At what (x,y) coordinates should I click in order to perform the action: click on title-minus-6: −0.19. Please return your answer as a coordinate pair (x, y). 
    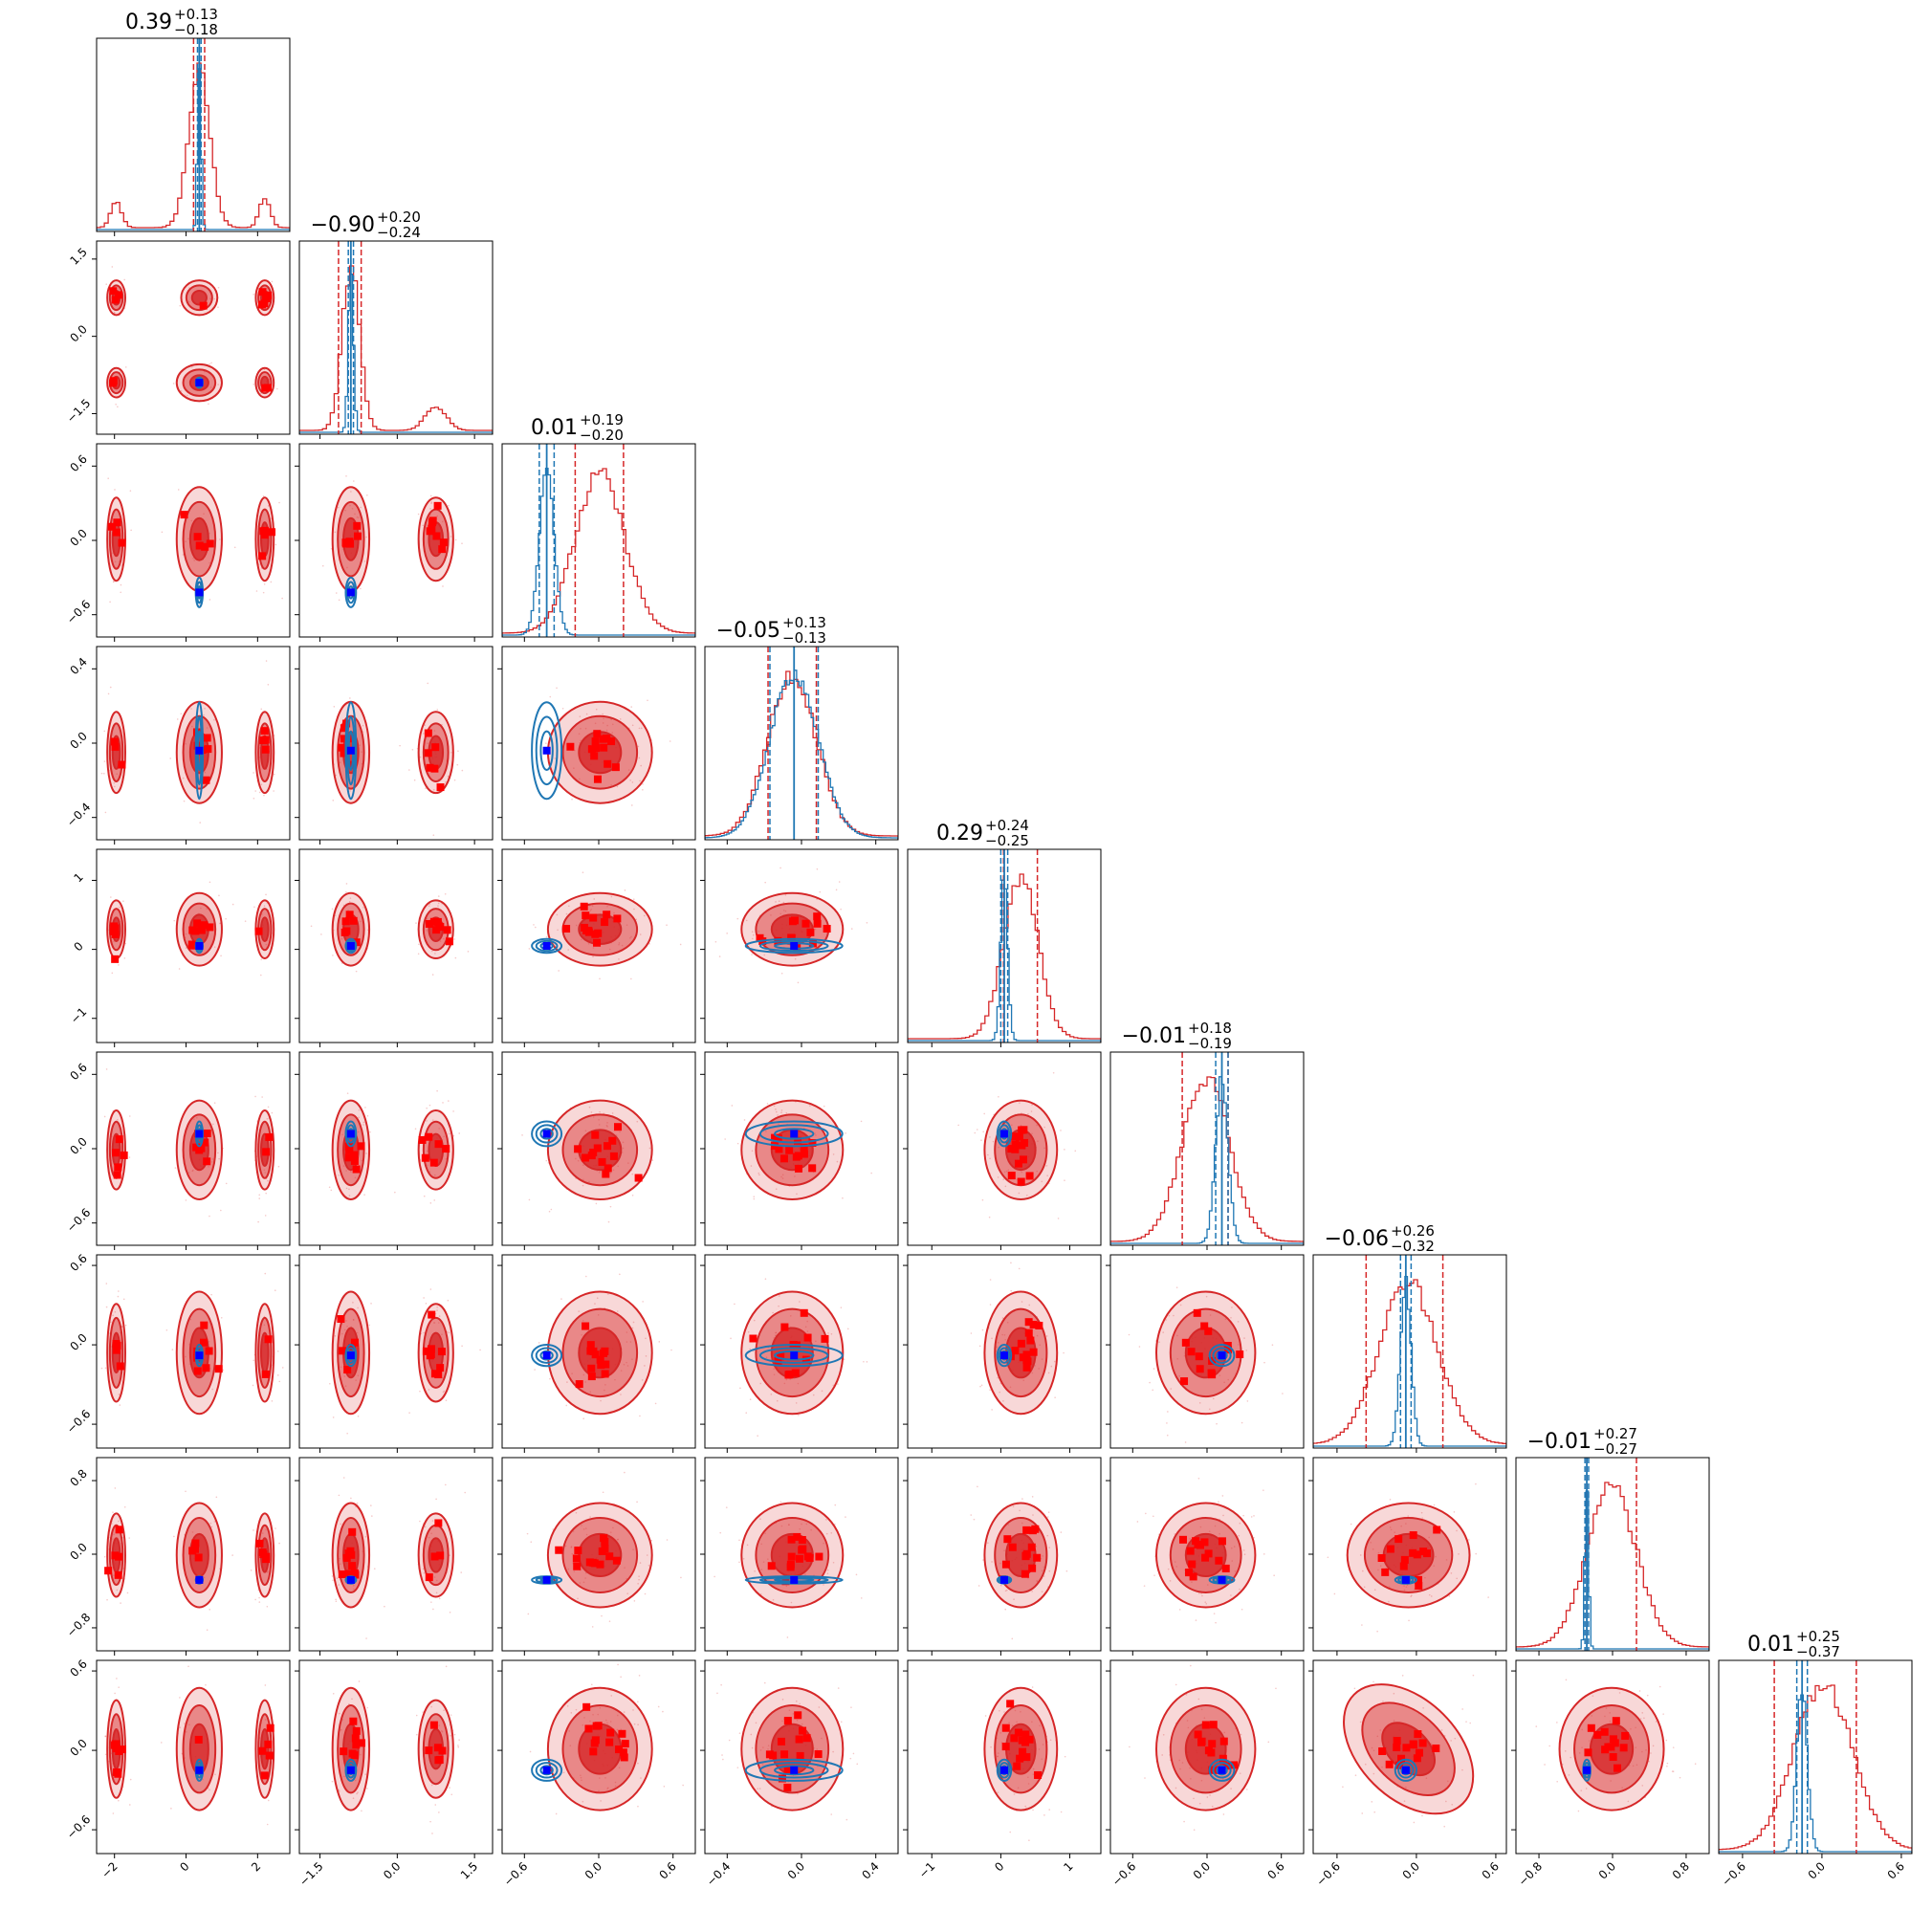
    Looking at the image, I should click on (1210, 1043).